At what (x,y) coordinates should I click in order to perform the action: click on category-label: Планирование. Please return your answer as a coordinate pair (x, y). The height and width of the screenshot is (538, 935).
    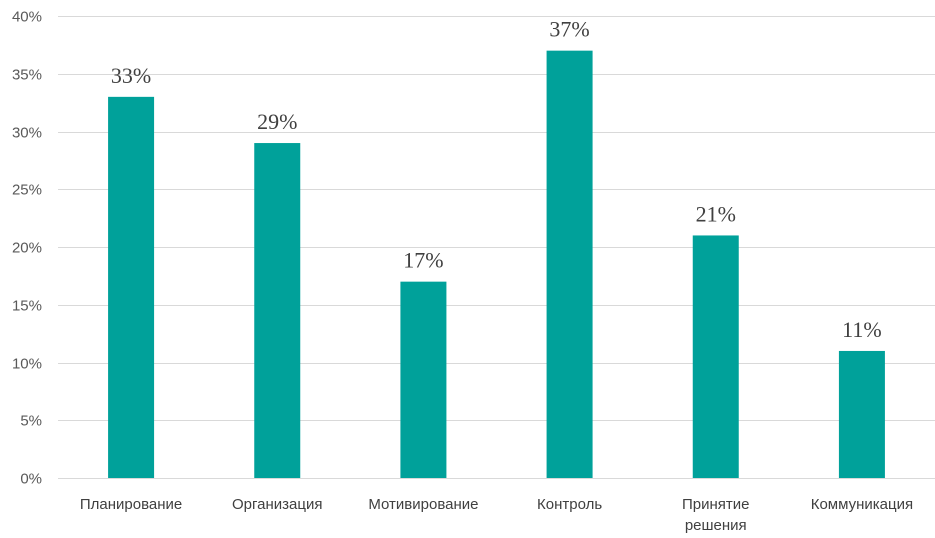
    Looking at the image, I should click on (131, 504).